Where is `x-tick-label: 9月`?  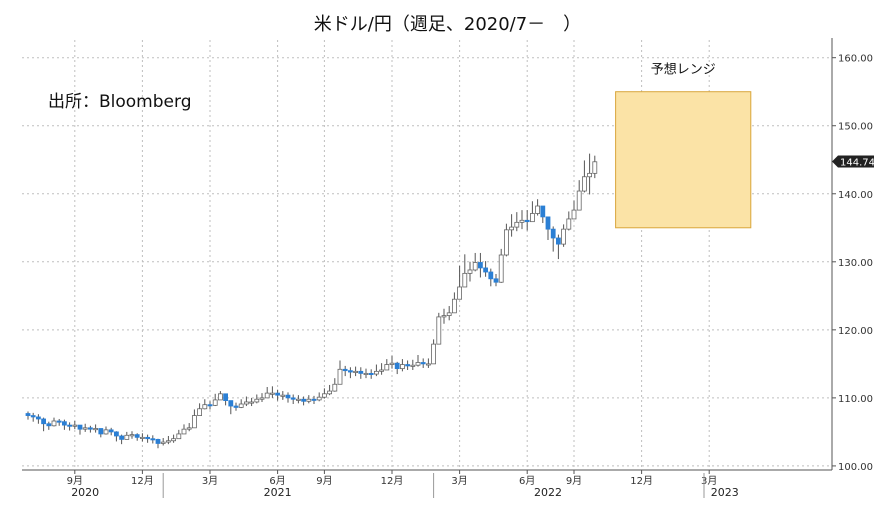
x-tick-label: 9月 is located at coordinates (75, 481).